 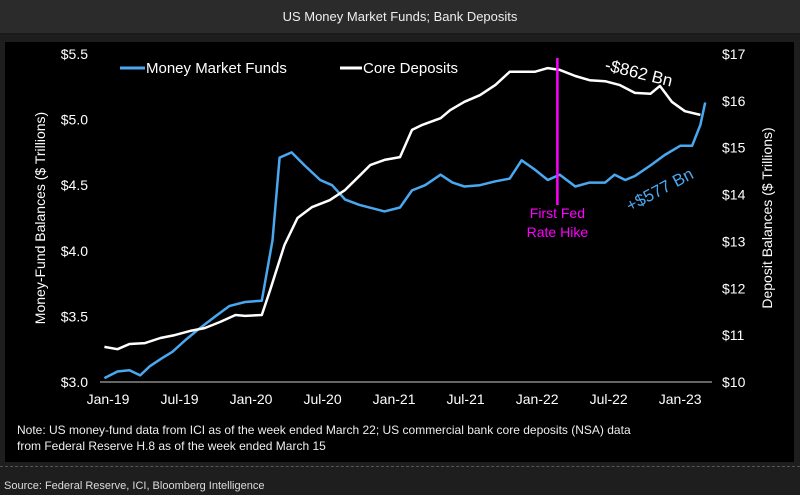 What do you see at coordinates (74, 120) in the screenshot?
I see `y-left-tick-label: $5.0` at bounding box center [74, 120].